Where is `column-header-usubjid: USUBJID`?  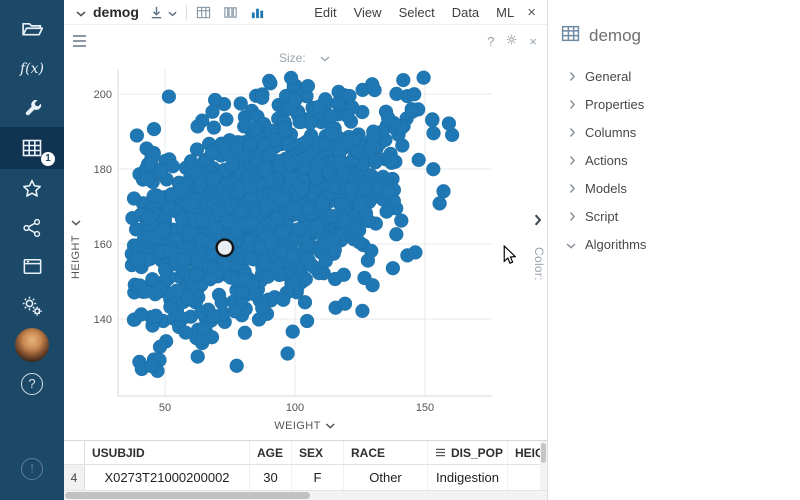 column-header-usubjid: USUBJID is located at coordinates (167, 452).